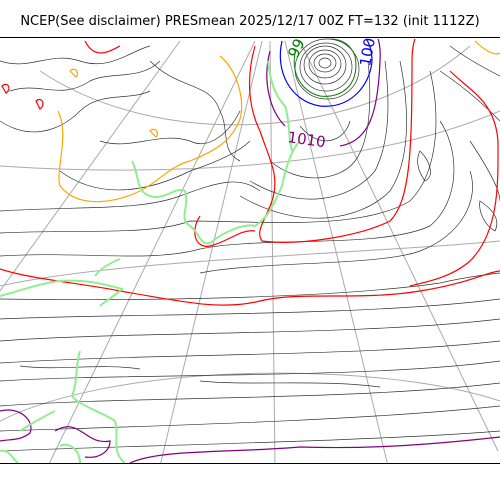 The height and width of the screenshot is (500, 500). I want to click on contour-label-100: 100, so click(367, 53).